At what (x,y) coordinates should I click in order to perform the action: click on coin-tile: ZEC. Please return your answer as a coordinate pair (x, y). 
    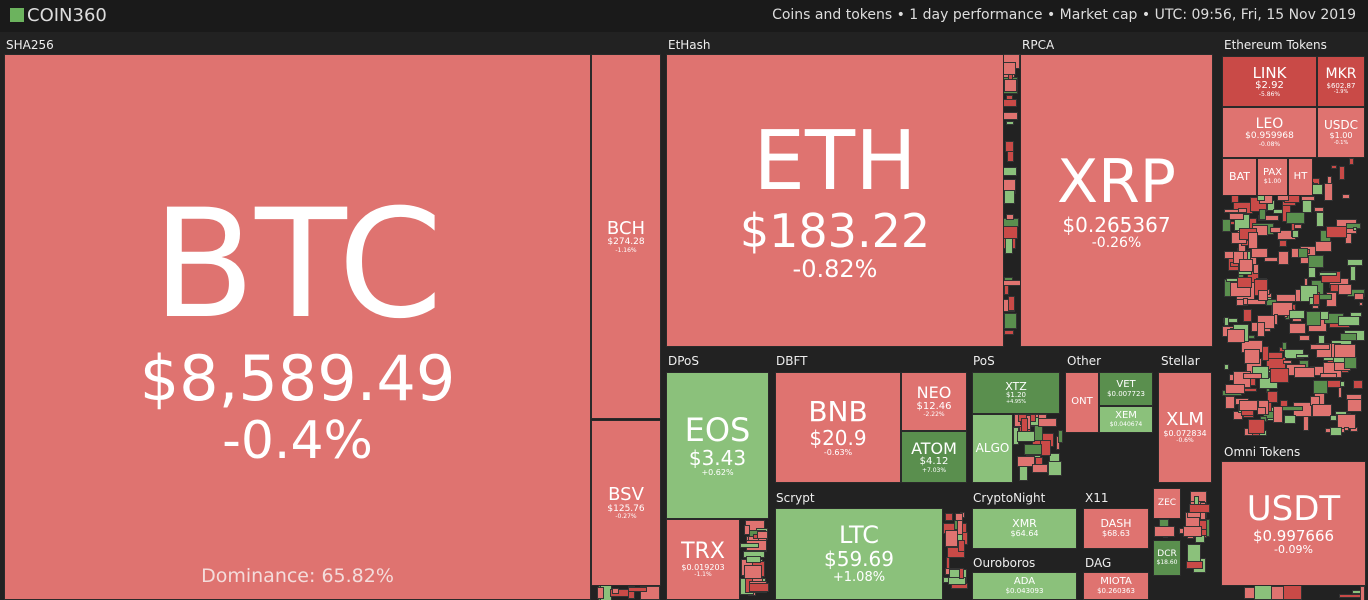
    Looking at the image, I should click on (1167, 503).